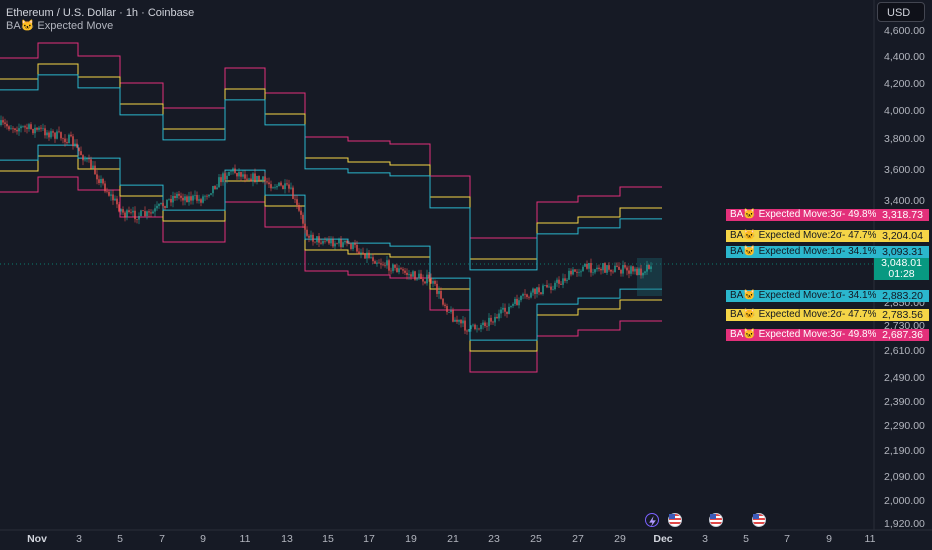  I want to click on expected-move-label: BA🐱 Expected Move:1σ- 34.1%, so click(803, 252).